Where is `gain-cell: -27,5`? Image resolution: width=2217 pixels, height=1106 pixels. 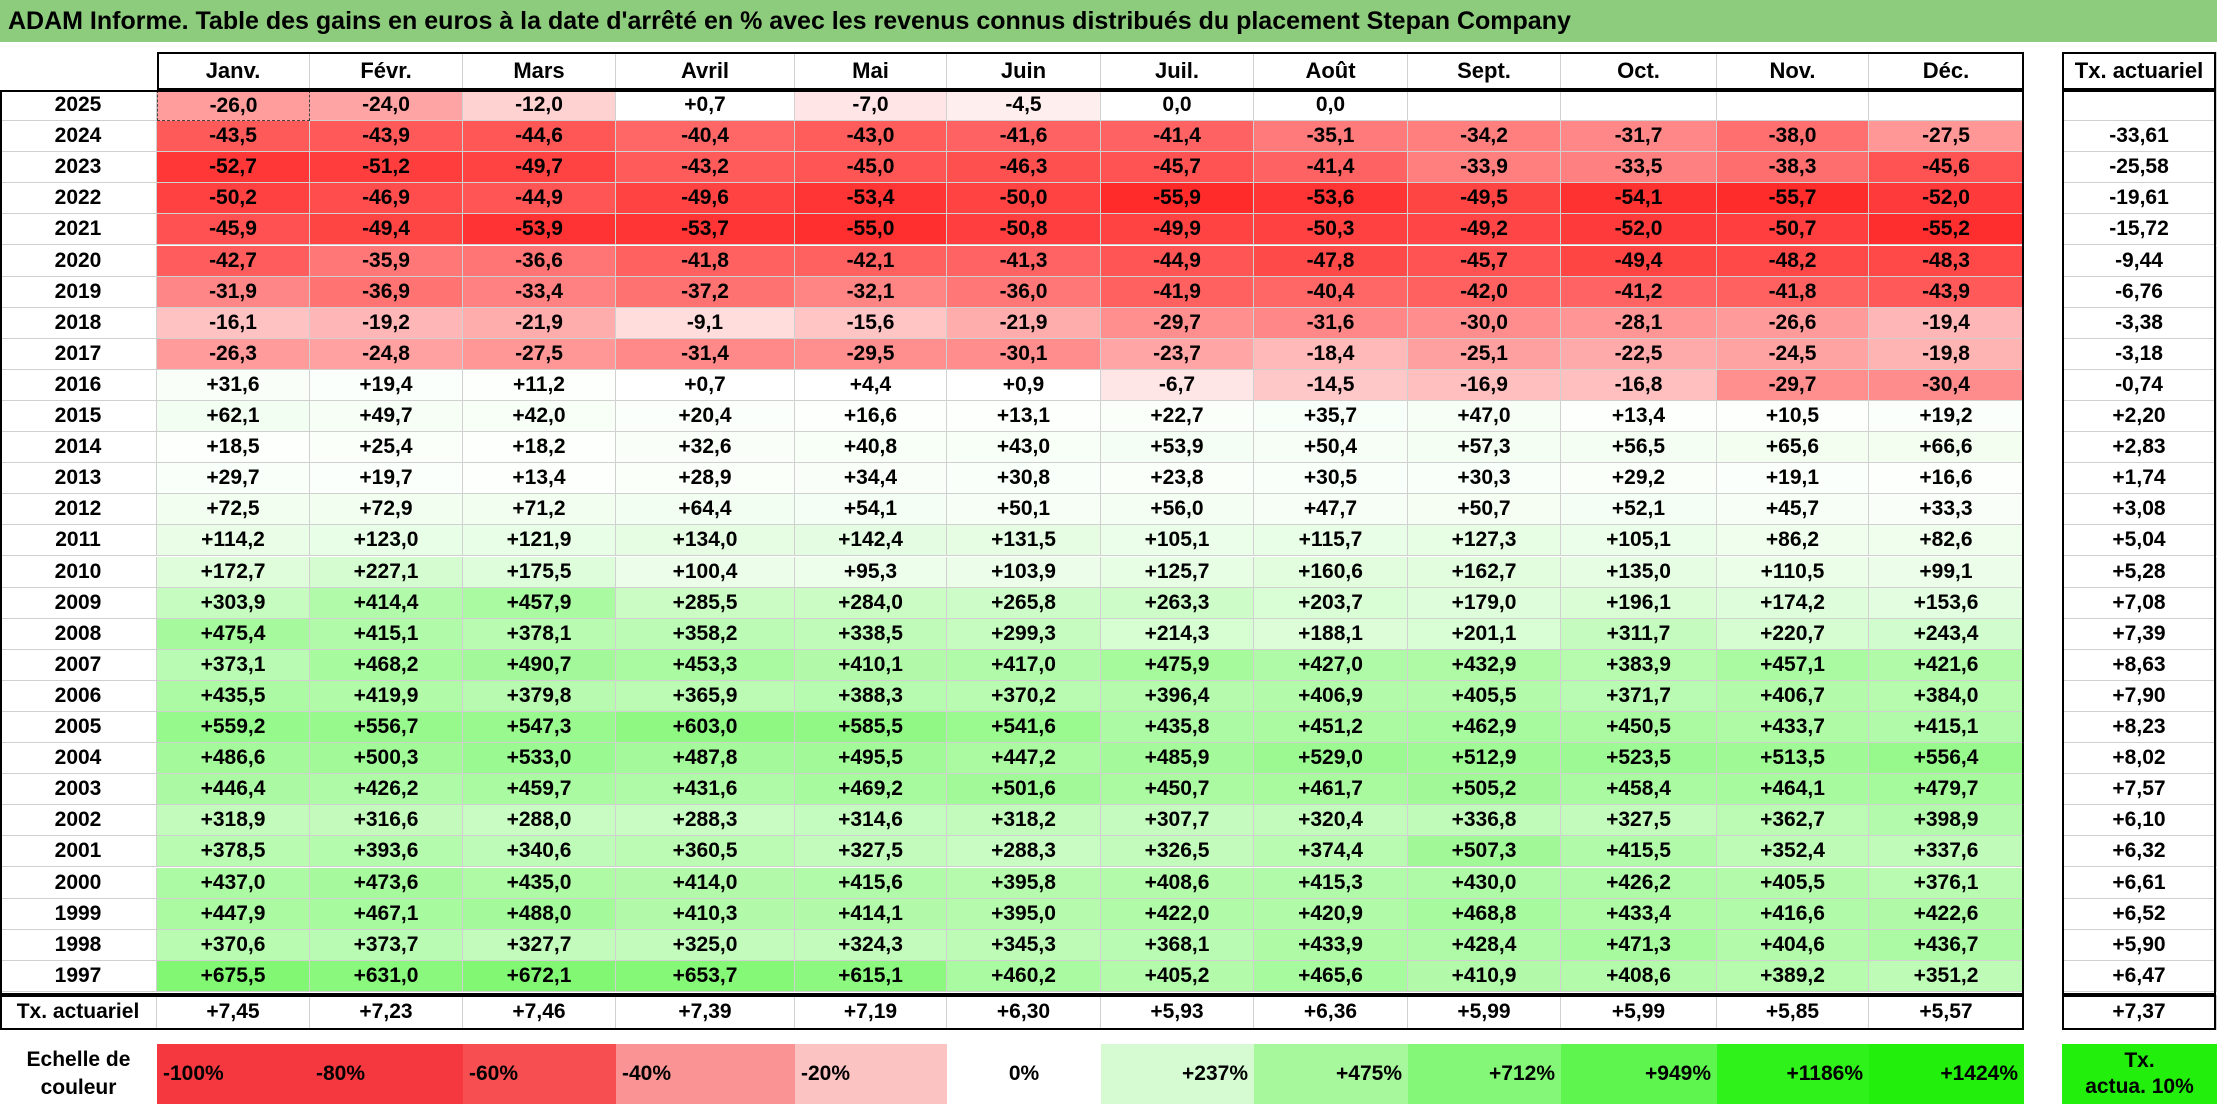 gain-cell: -27,5 is located at coordinates (539, 354).